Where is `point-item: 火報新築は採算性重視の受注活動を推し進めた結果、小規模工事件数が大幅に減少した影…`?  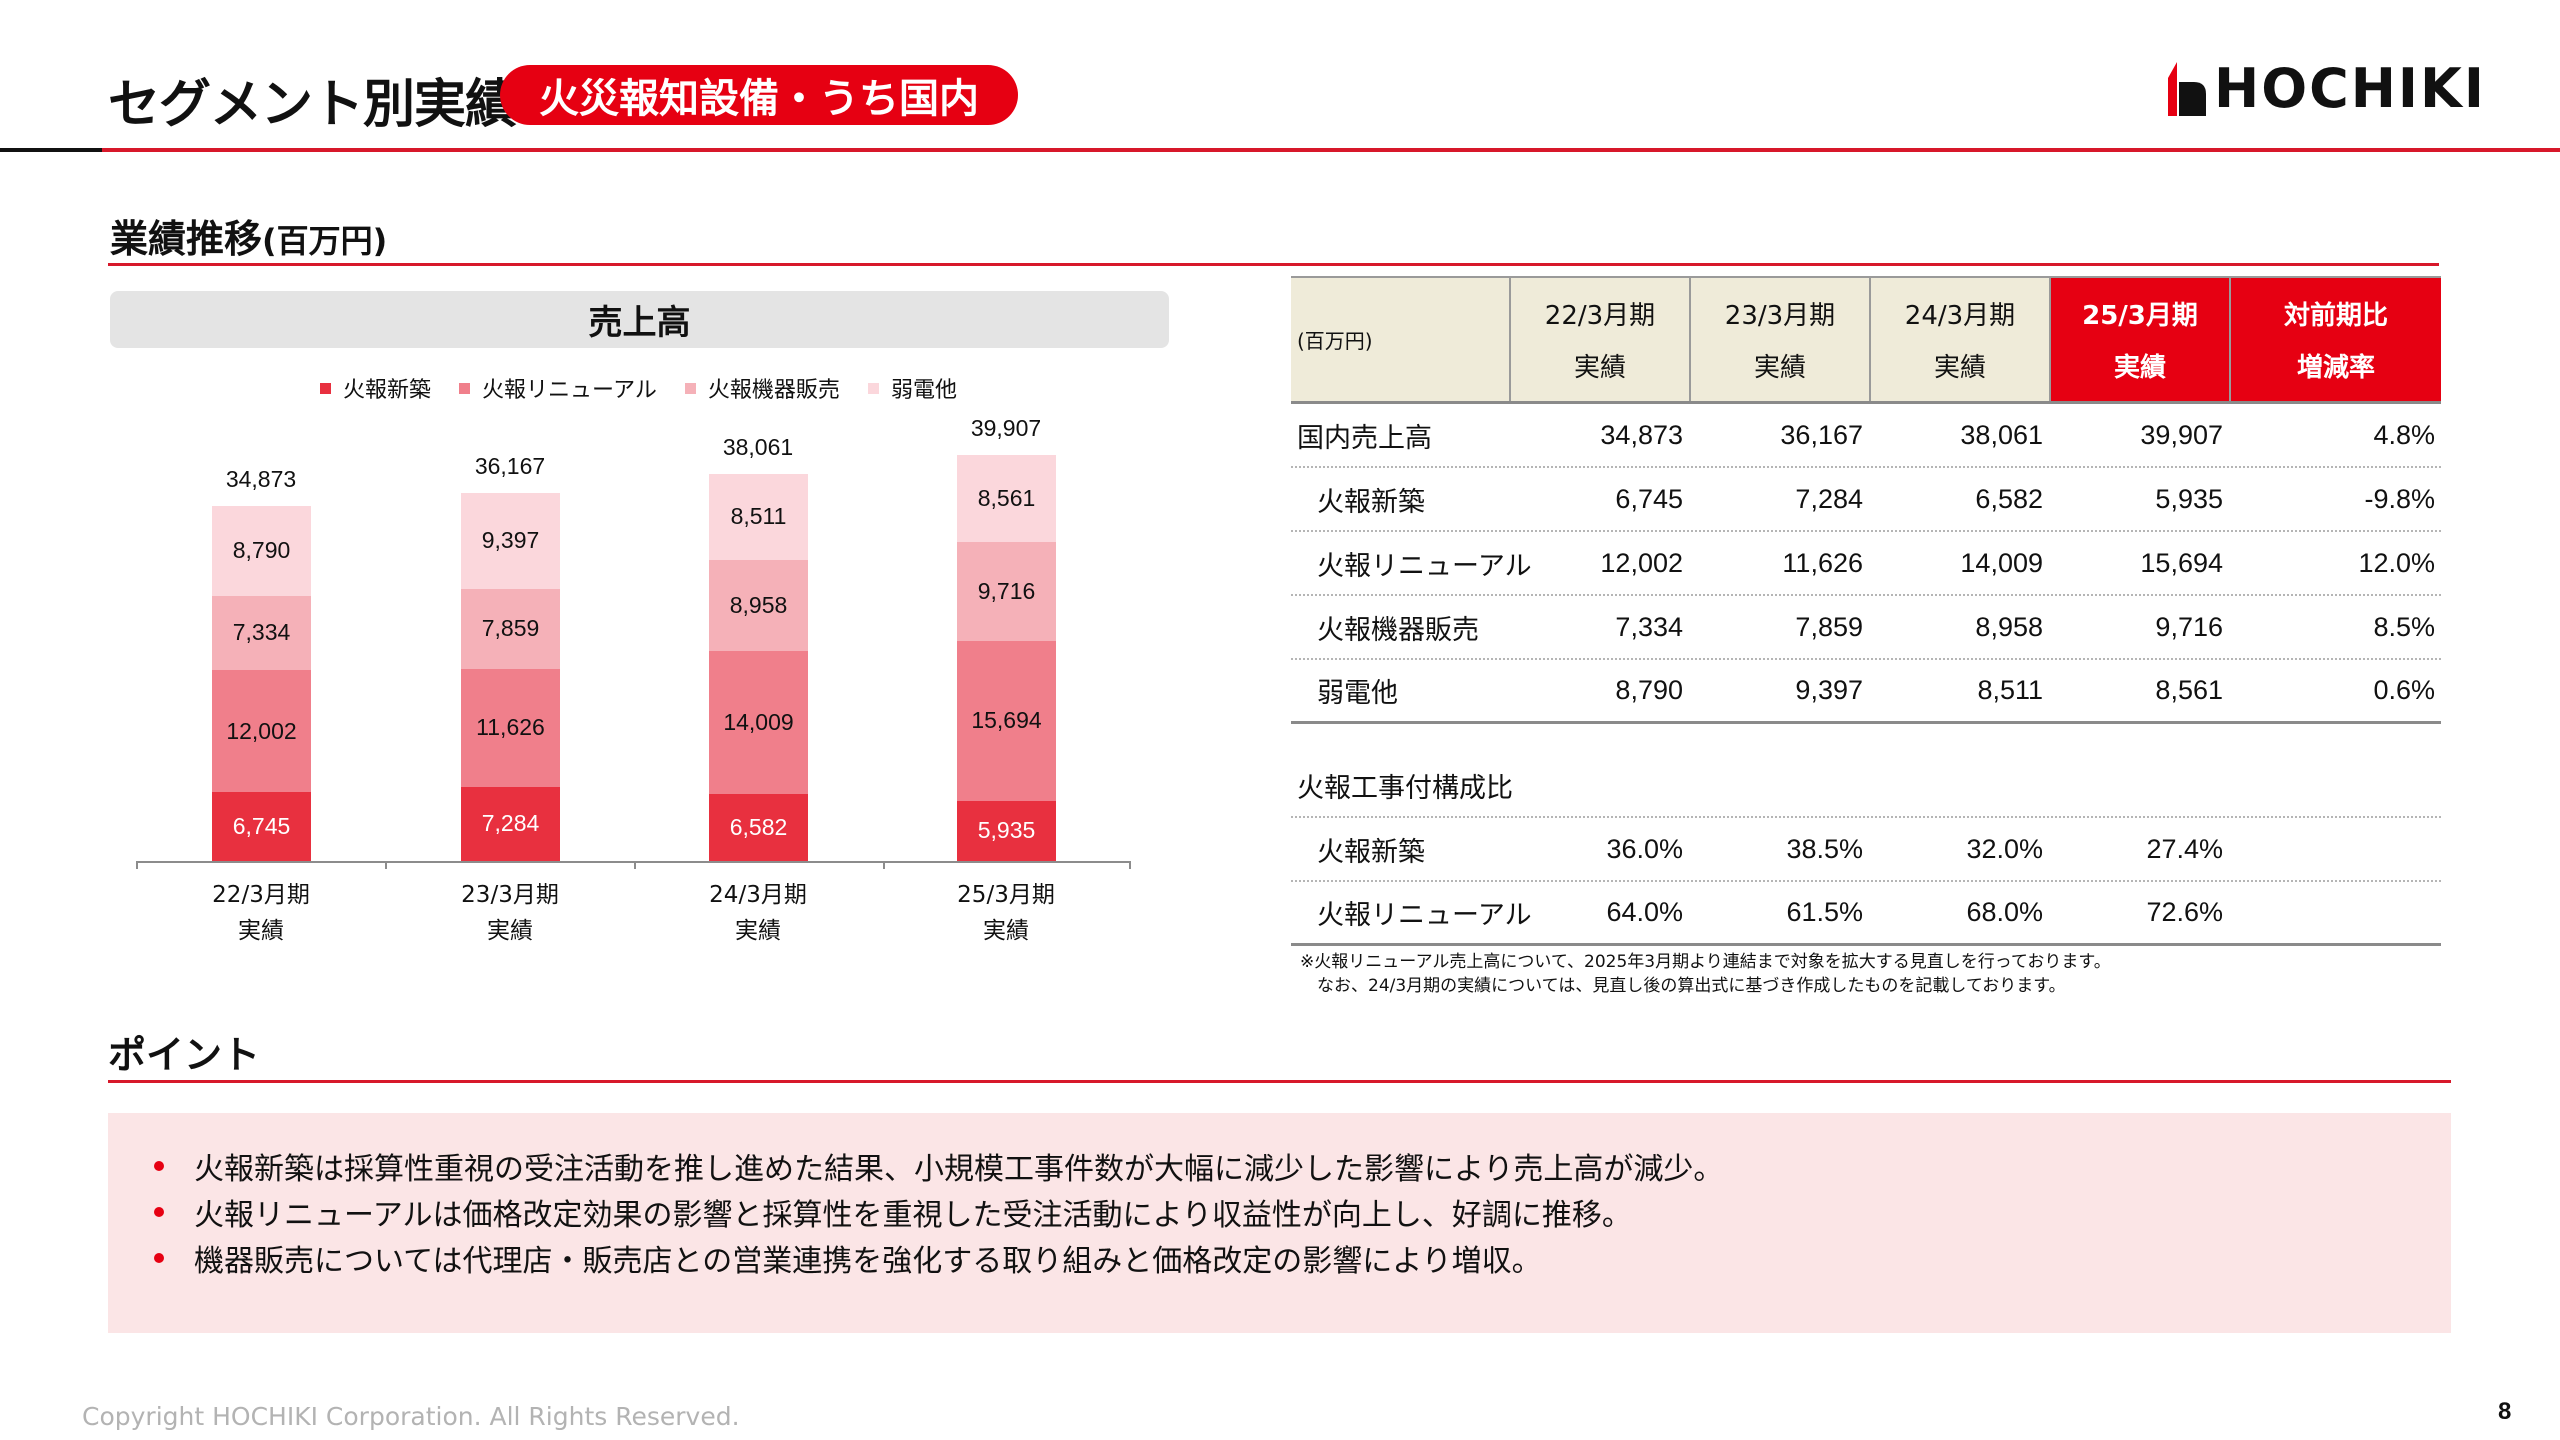 point-item: 火報新築は採算性重視の受注活動を推し進めた結果、小規模工事件数が大幅に減少した影… is located at coordinates (935, 1166).